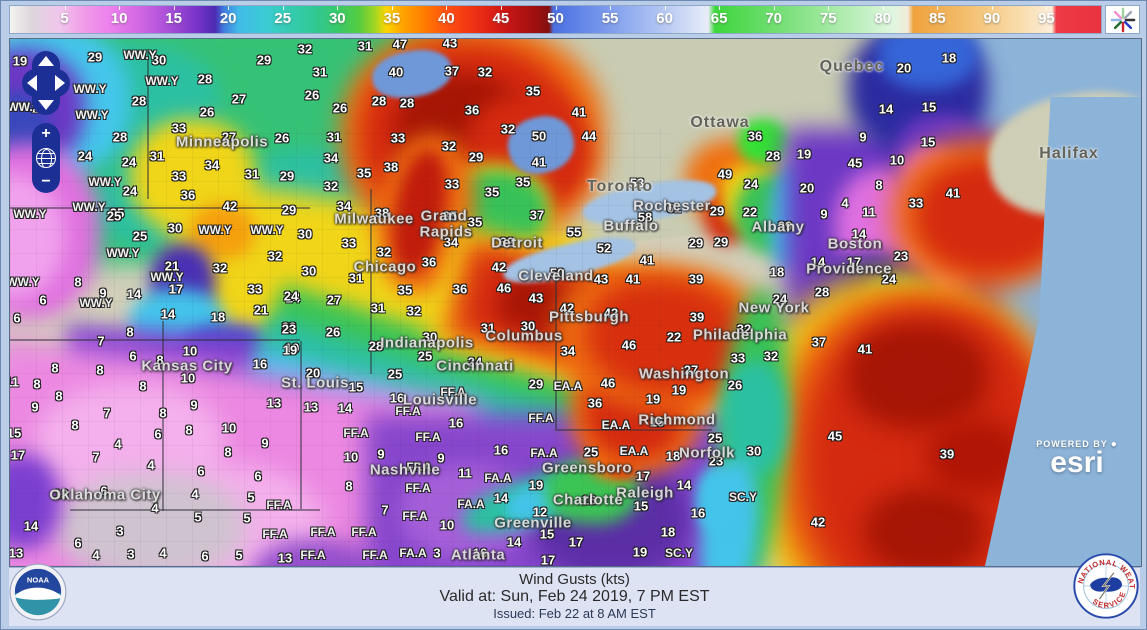 Image resolution: width=1147 pixels, height=630 pixels. Describe the element at coordinates (364, 173) in the screenshot. I see `gust-value-label: 35` at that location.